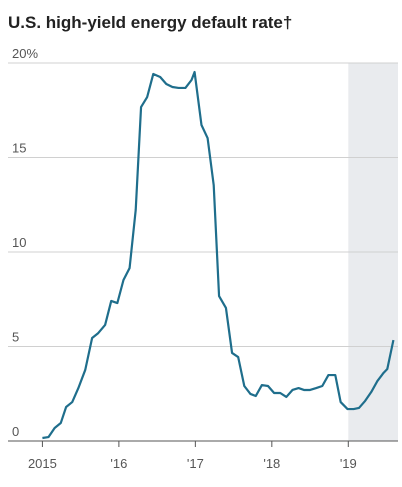 Image resolution: width=402 pixels, height=487 pixels. Describe the element at coordinates (150, 22) in the screenshot. I see `chart-title: U.S. high-yield energy default rate†` at that location.